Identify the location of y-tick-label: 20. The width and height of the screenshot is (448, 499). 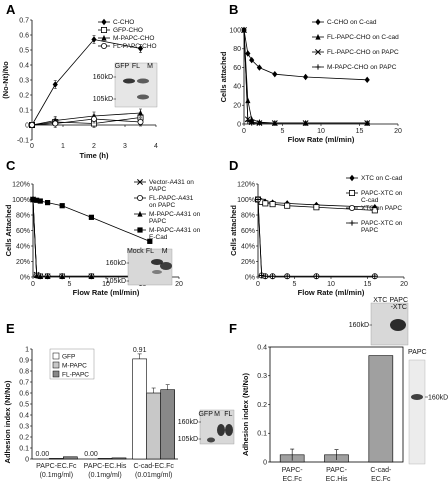
(237, 106).